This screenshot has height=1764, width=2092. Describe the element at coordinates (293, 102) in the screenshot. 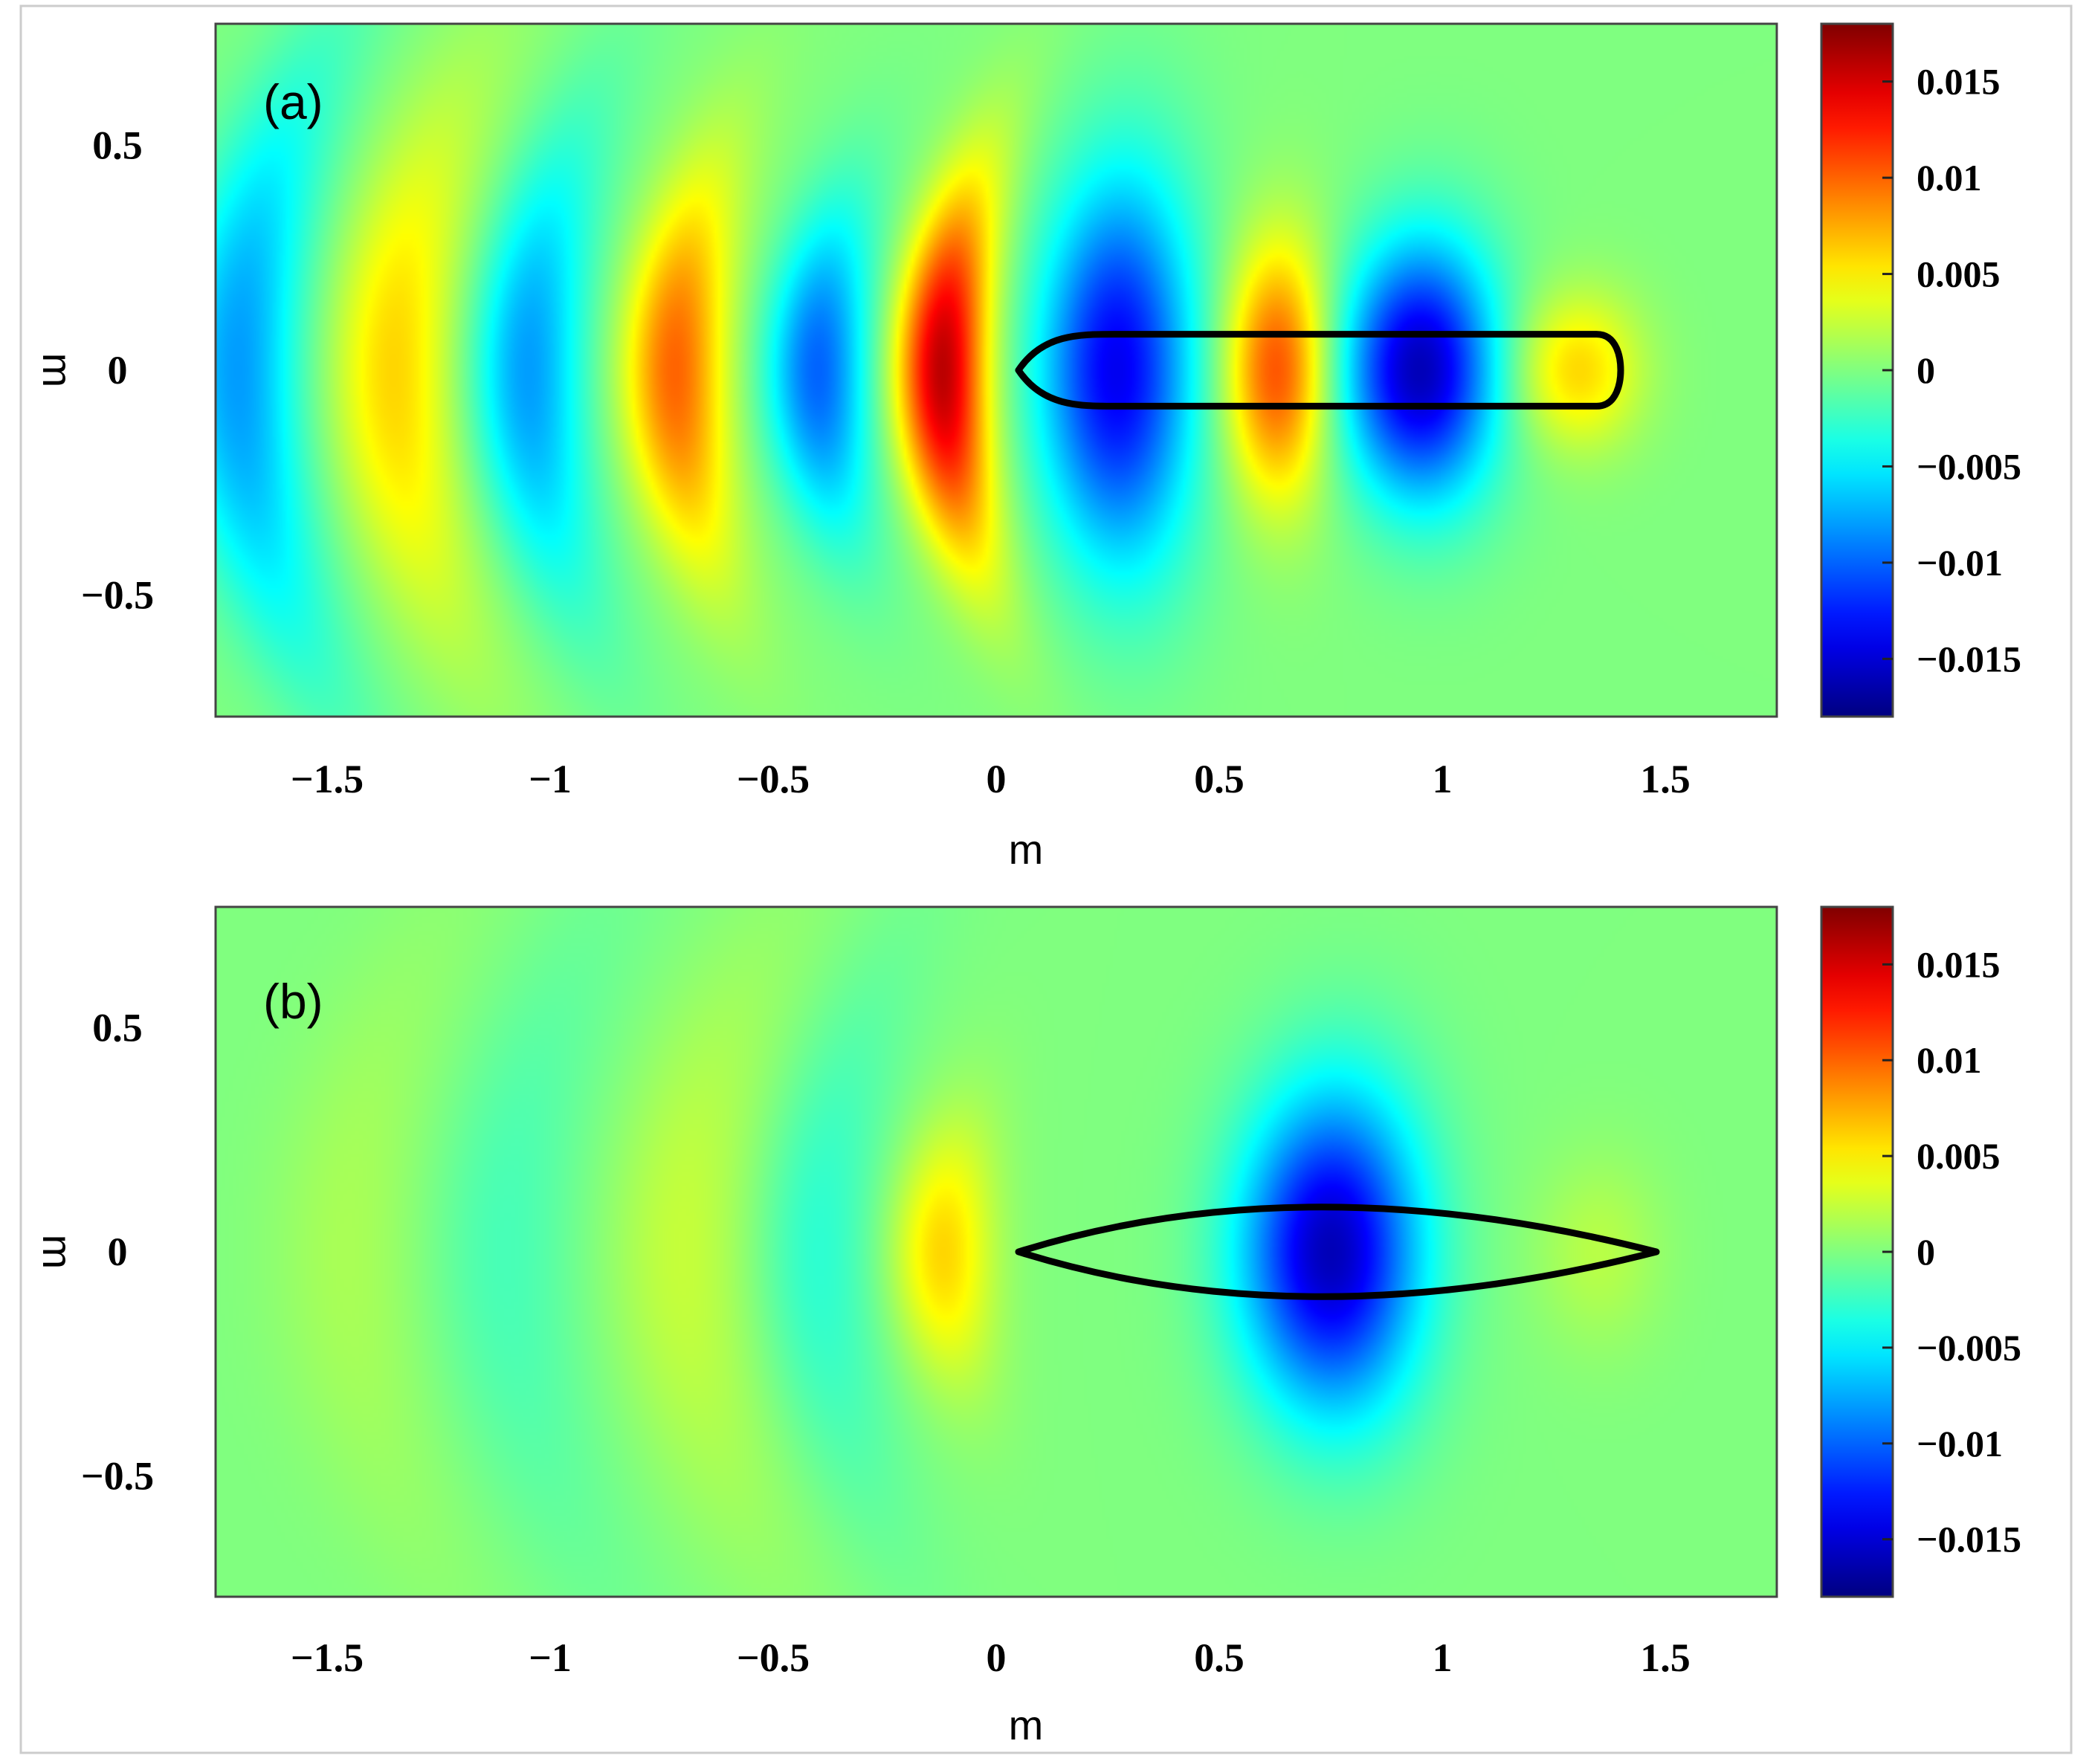

I see `panel-label: (a)` at that location.